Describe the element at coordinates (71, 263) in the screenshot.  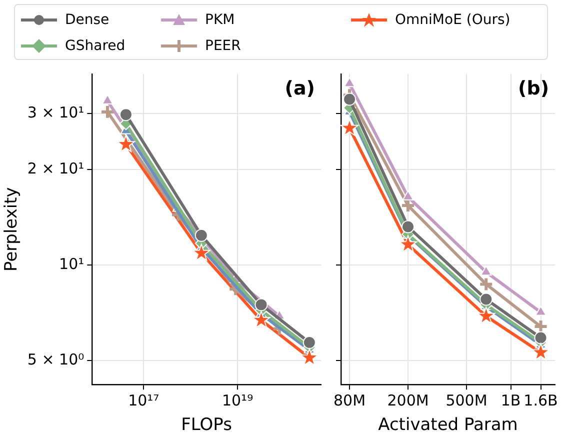
I see `y-tick-label: 10¹` at that location.